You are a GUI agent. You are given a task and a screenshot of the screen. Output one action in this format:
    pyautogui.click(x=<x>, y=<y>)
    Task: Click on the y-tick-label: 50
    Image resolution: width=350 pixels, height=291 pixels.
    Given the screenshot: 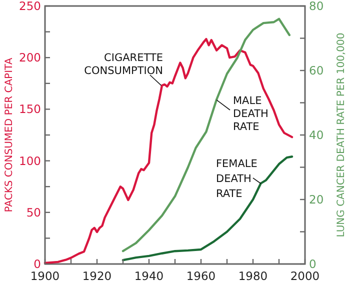 What is the action you would take?
    pyautogui.click(x=33, y=212)
    